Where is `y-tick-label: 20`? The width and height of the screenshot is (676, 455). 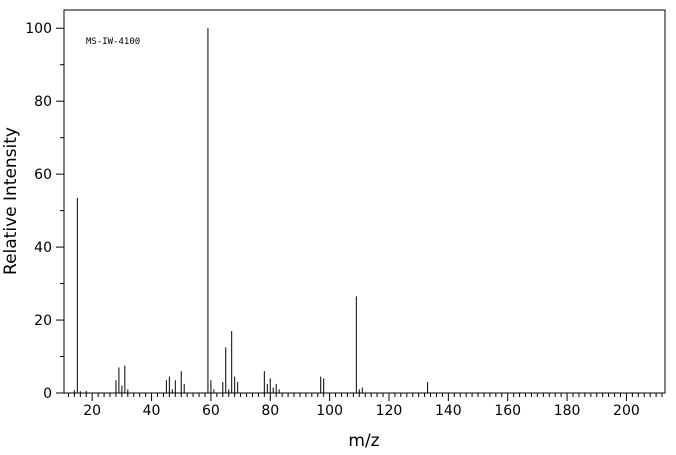 y-tick-label: 20 is located at coordinates (43, 321).